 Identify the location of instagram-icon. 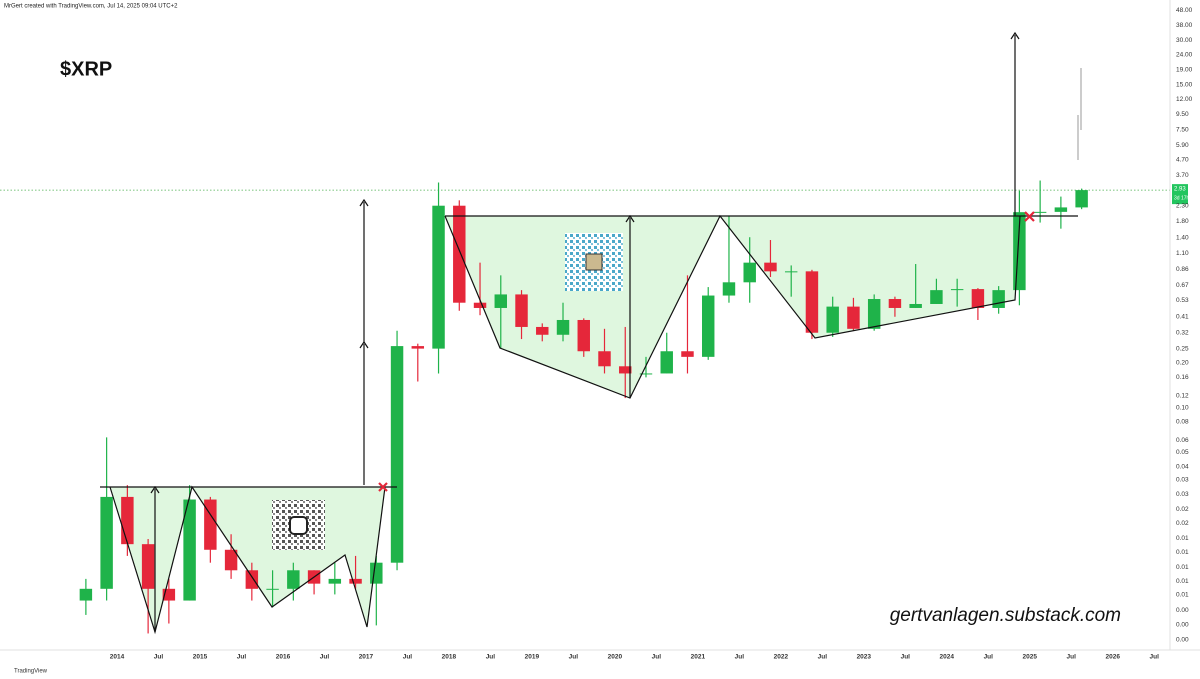
(298, 525).